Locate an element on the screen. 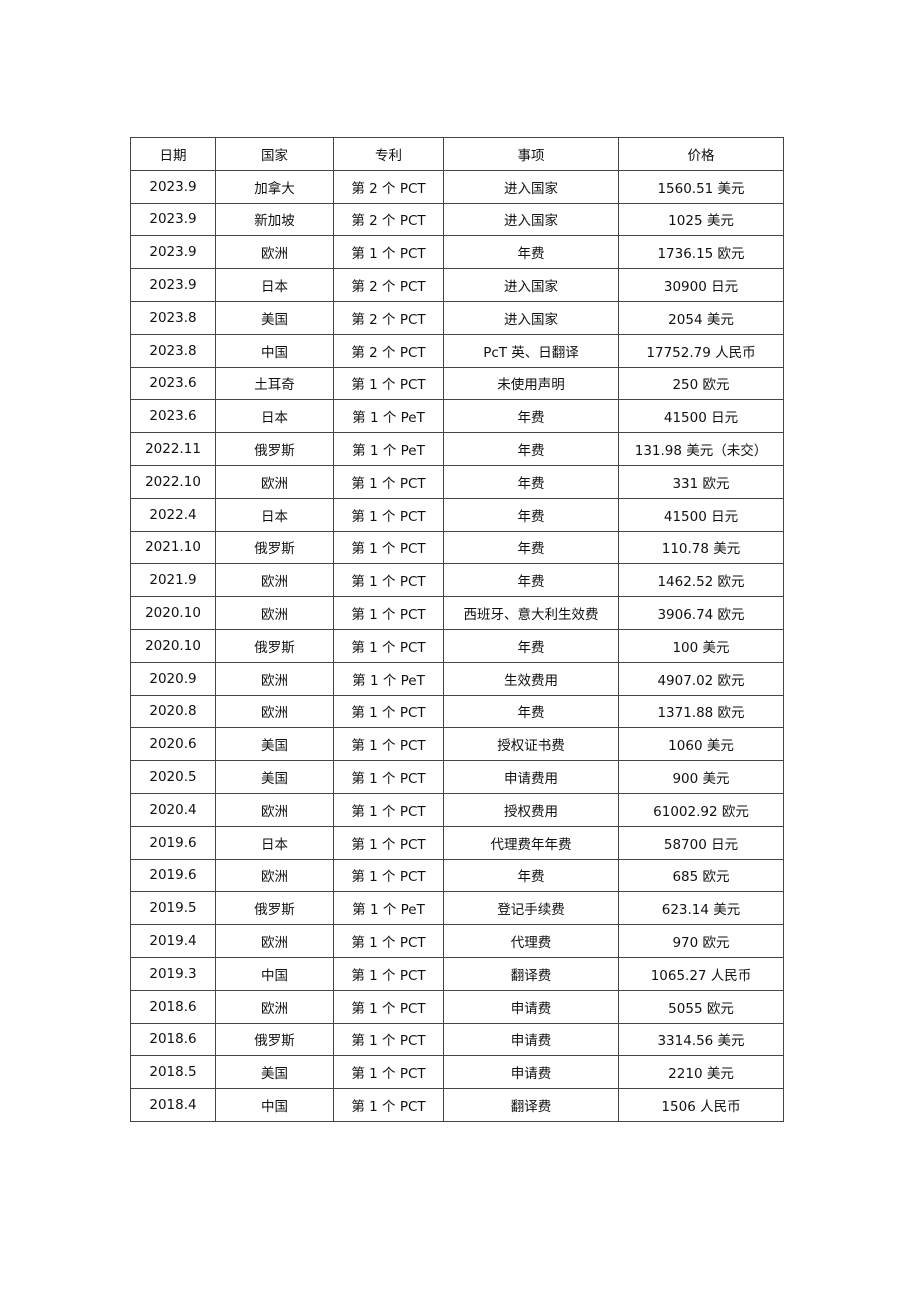 The width and height of the screenshot is (920, 1301). cell-price: 1060 美元 is located at coordinates (701, 744).